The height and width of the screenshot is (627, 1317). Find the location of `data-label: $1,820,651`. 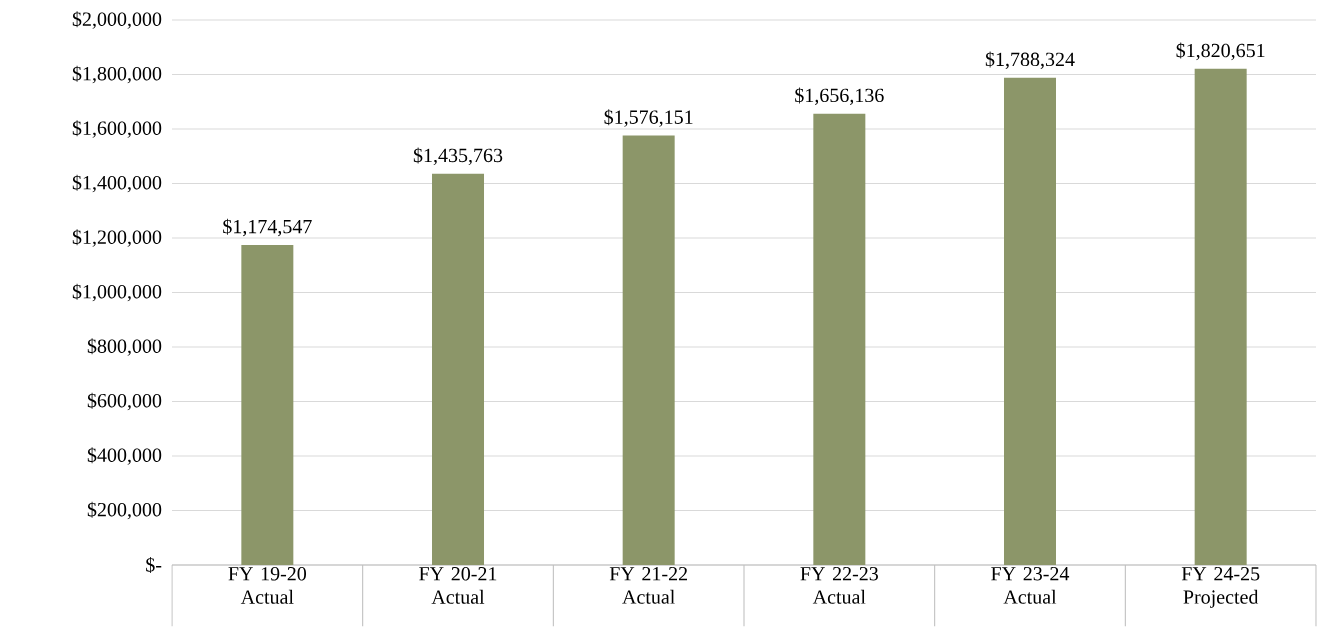

data-label: $1,820,651 is located at coordinates (1220, 51).